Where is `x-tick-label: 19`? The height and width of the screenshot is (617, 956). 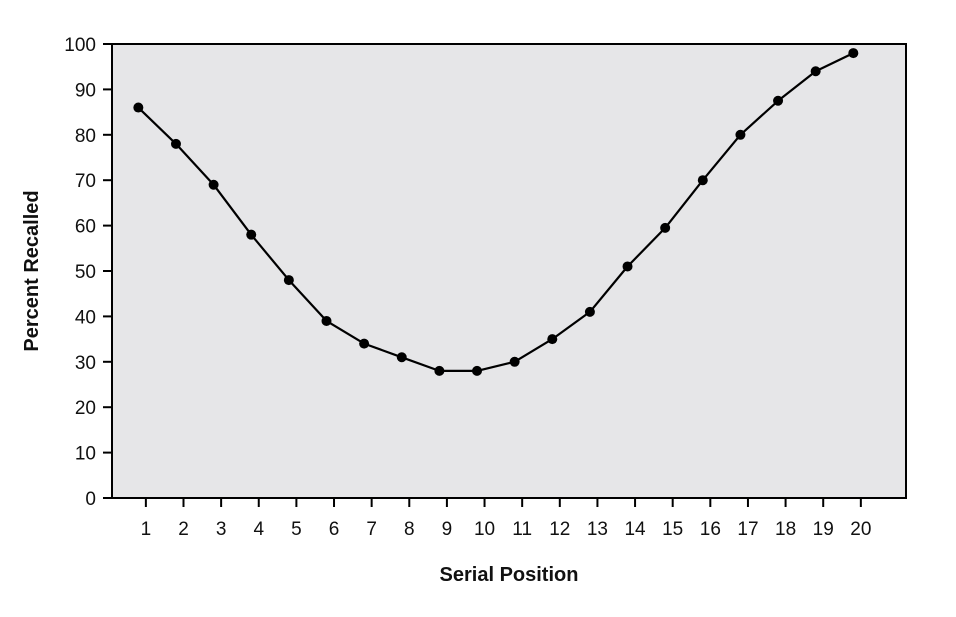
x-tick-label: 19 is located at coordinates (823, 529).